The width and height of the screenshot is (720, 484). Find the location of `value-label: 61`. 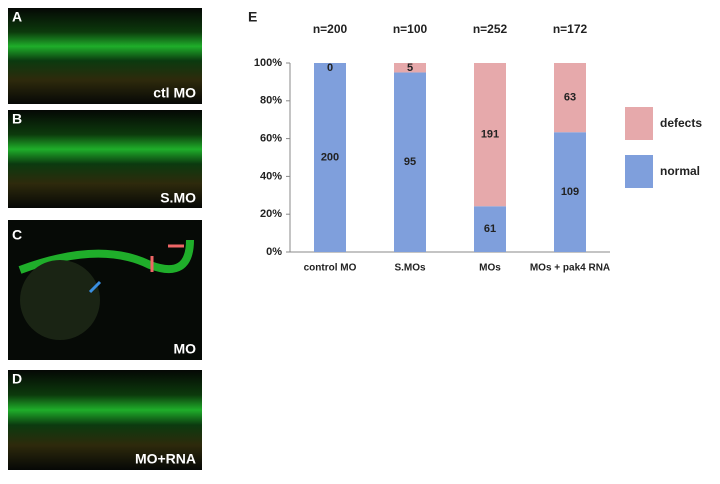

value-label: 61 is located at coordinates (490, 229).